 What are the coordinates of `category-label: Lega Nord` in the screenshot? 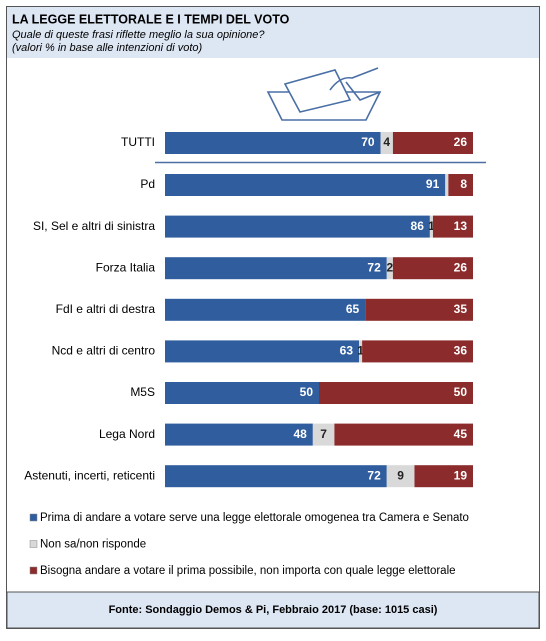 It's located at (127, 434).